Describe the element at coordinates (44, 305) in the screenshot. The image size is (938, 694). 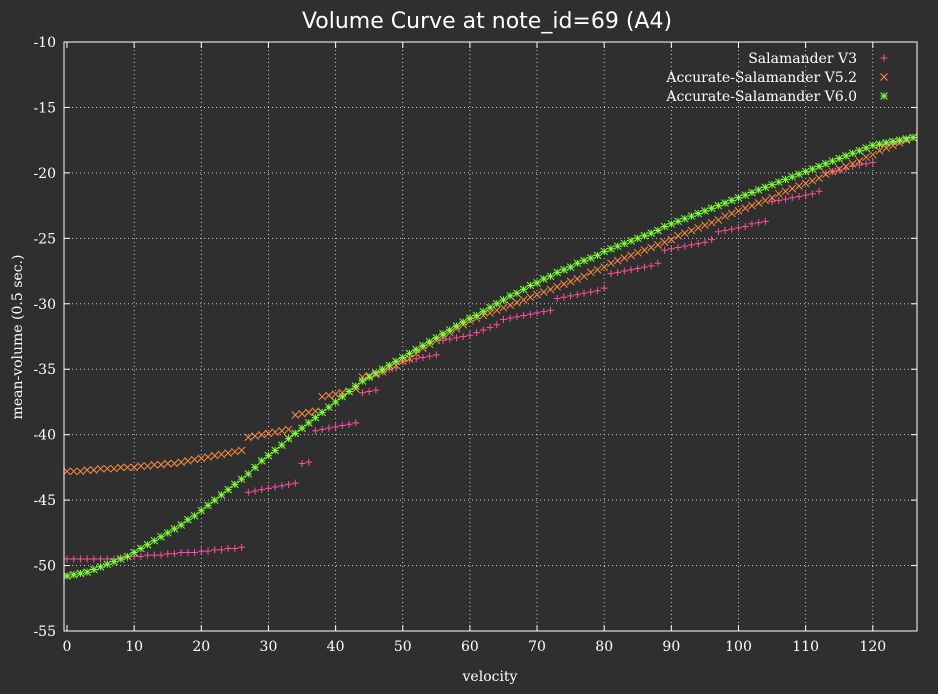
I see `y-tick-label: -30` at that location.